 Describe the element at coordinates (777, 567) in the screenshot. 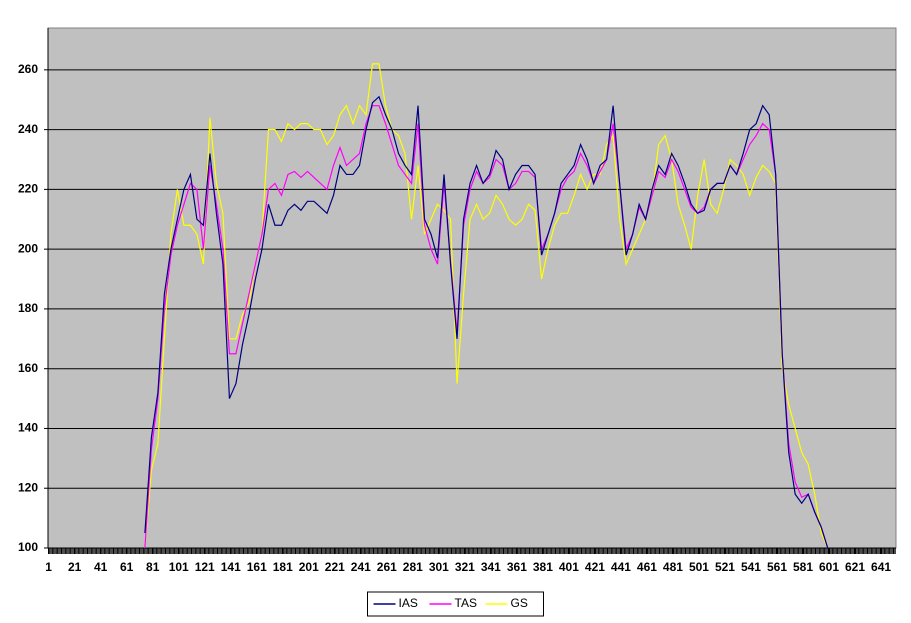

I see `x-tick-label: 561` at that location.